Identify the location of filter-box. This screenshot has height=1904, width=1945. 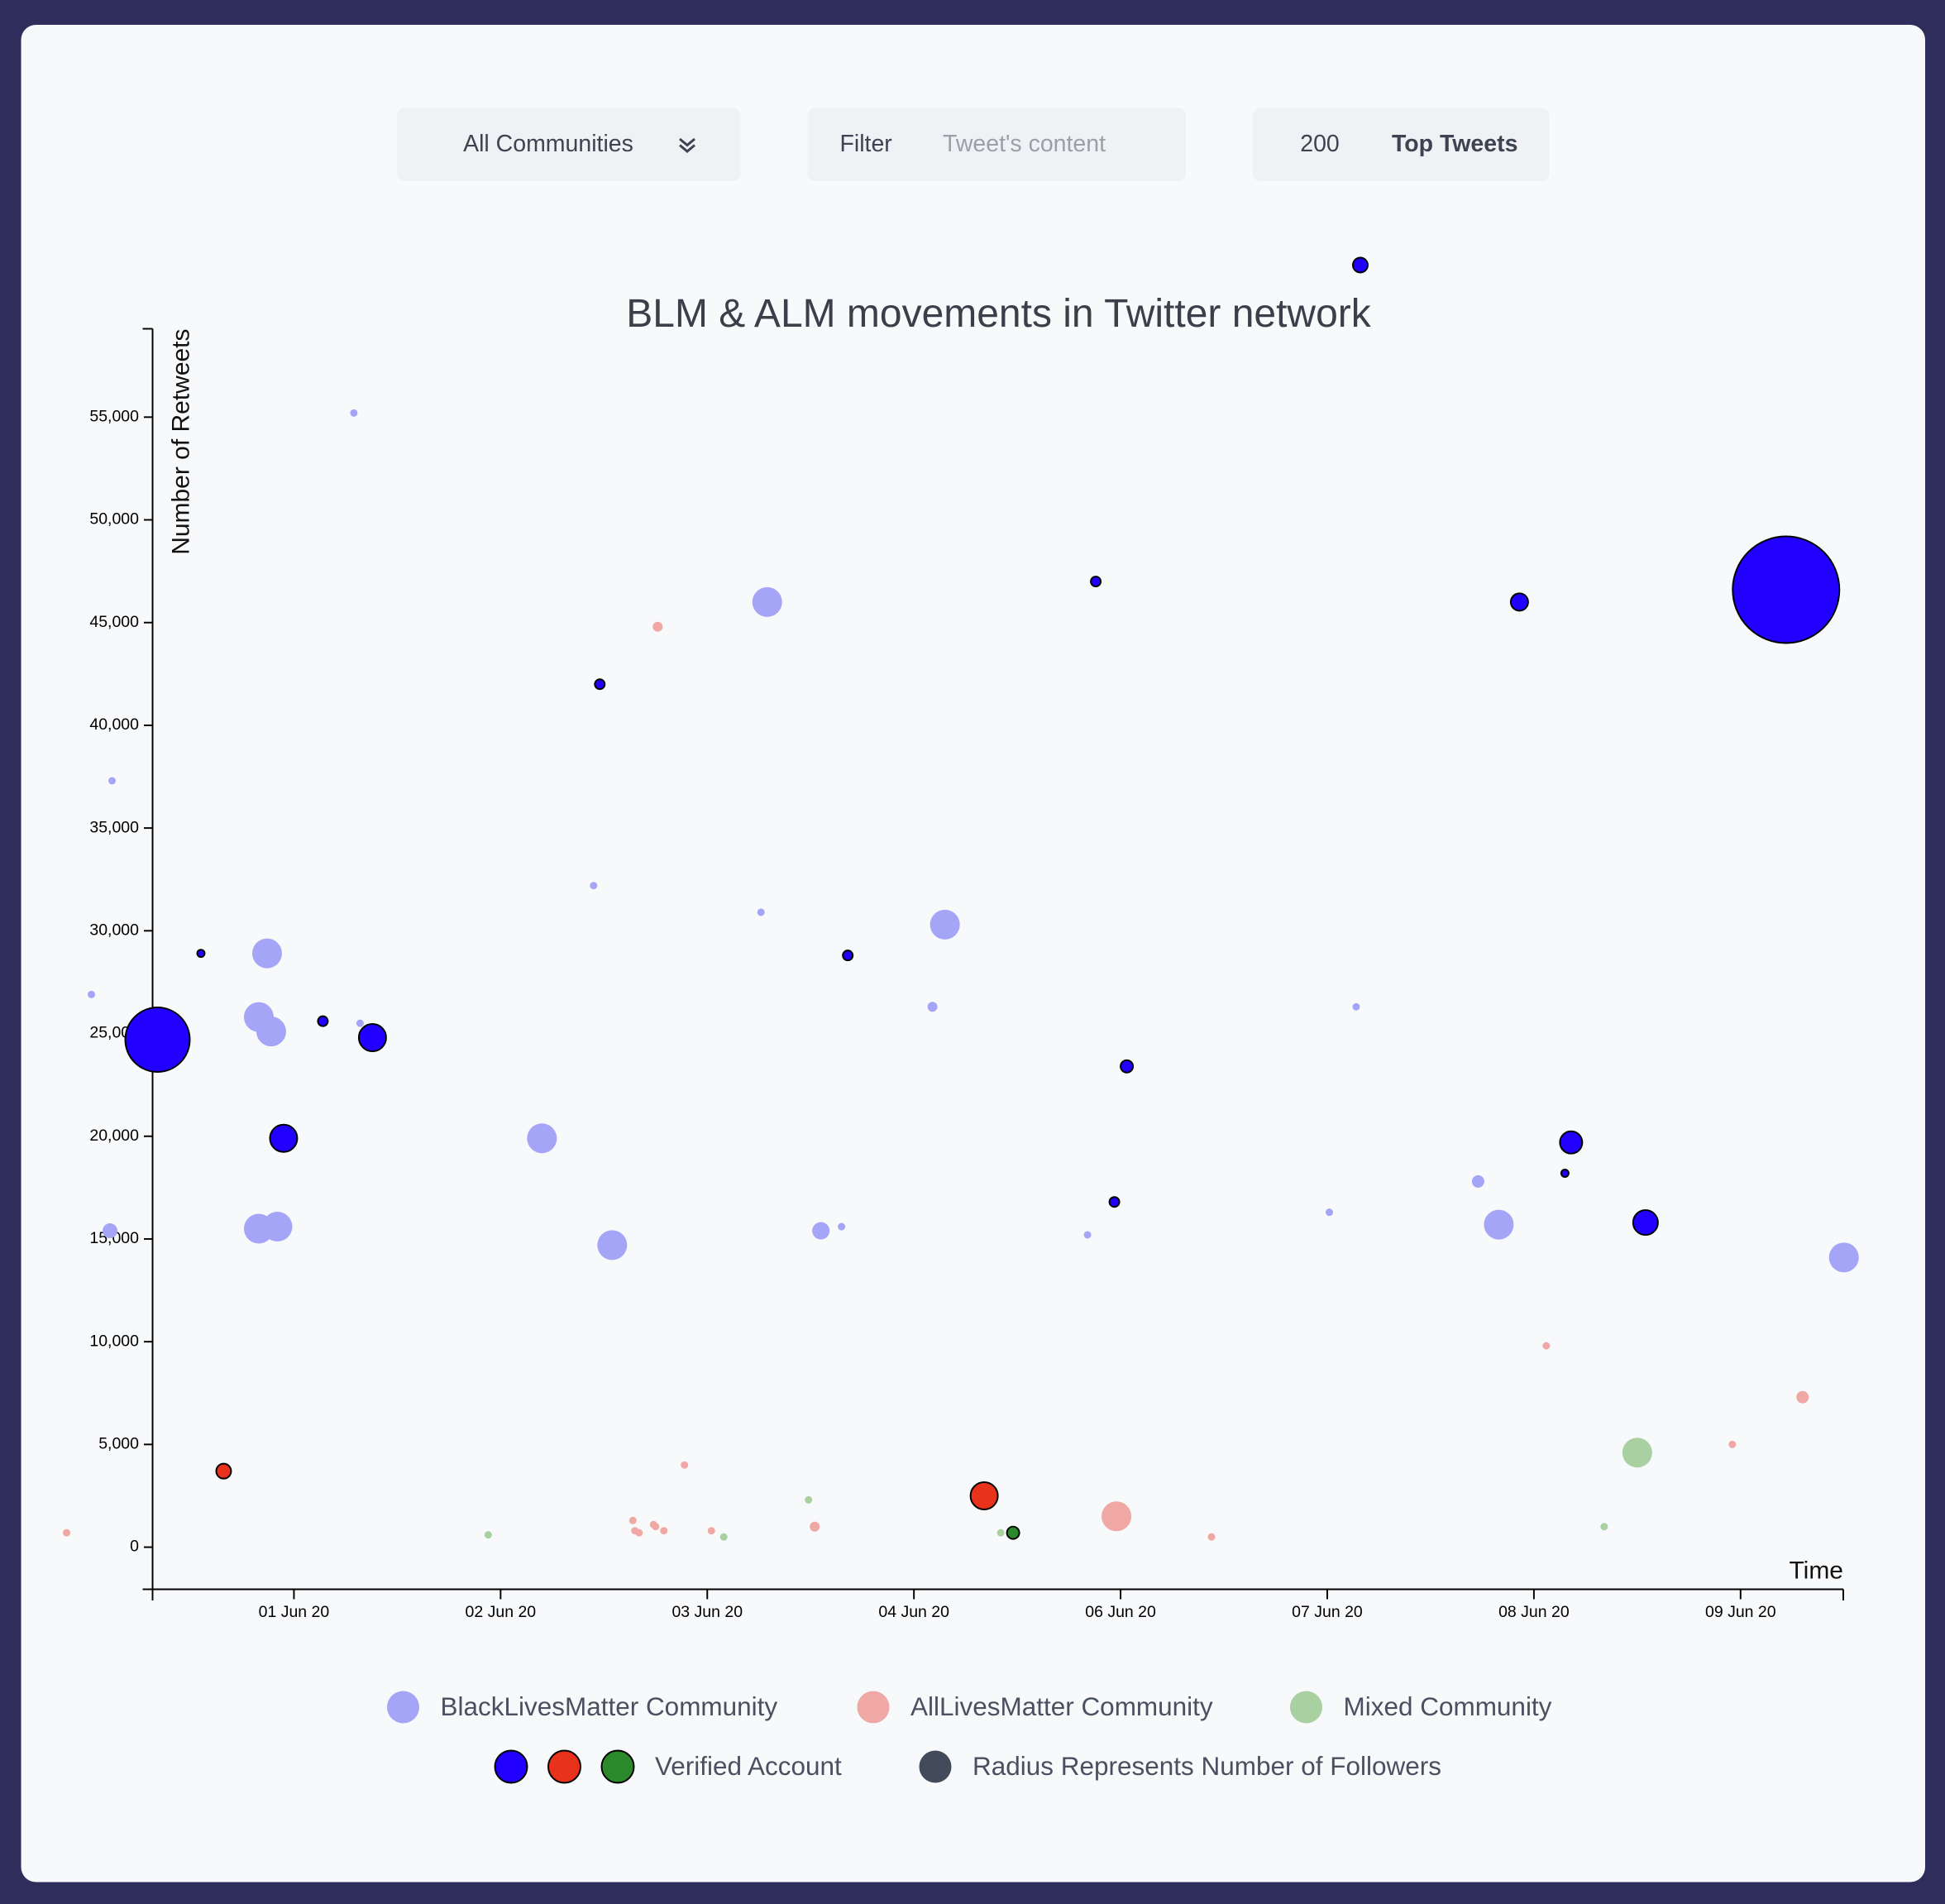
(996, 144).